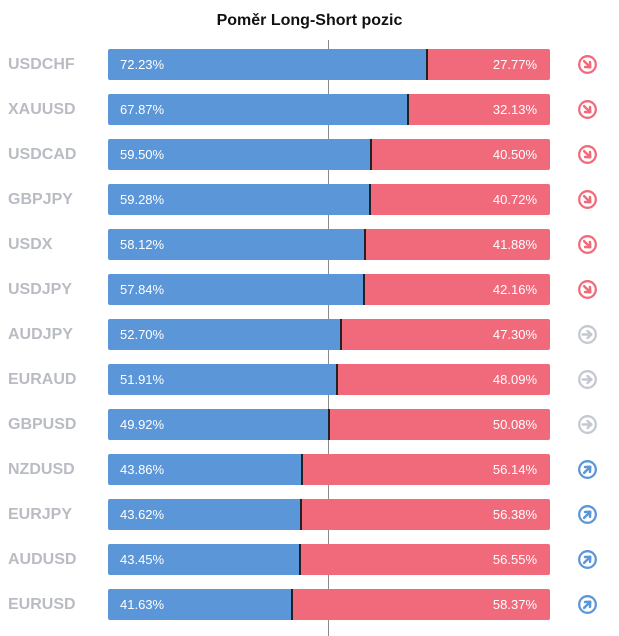 Image resolution: width=619 pixels, height=636 pixels. Describe the element at coordinates (142, 424) in the screenshot. I see `long-percent-label: 49.92%` at that location.